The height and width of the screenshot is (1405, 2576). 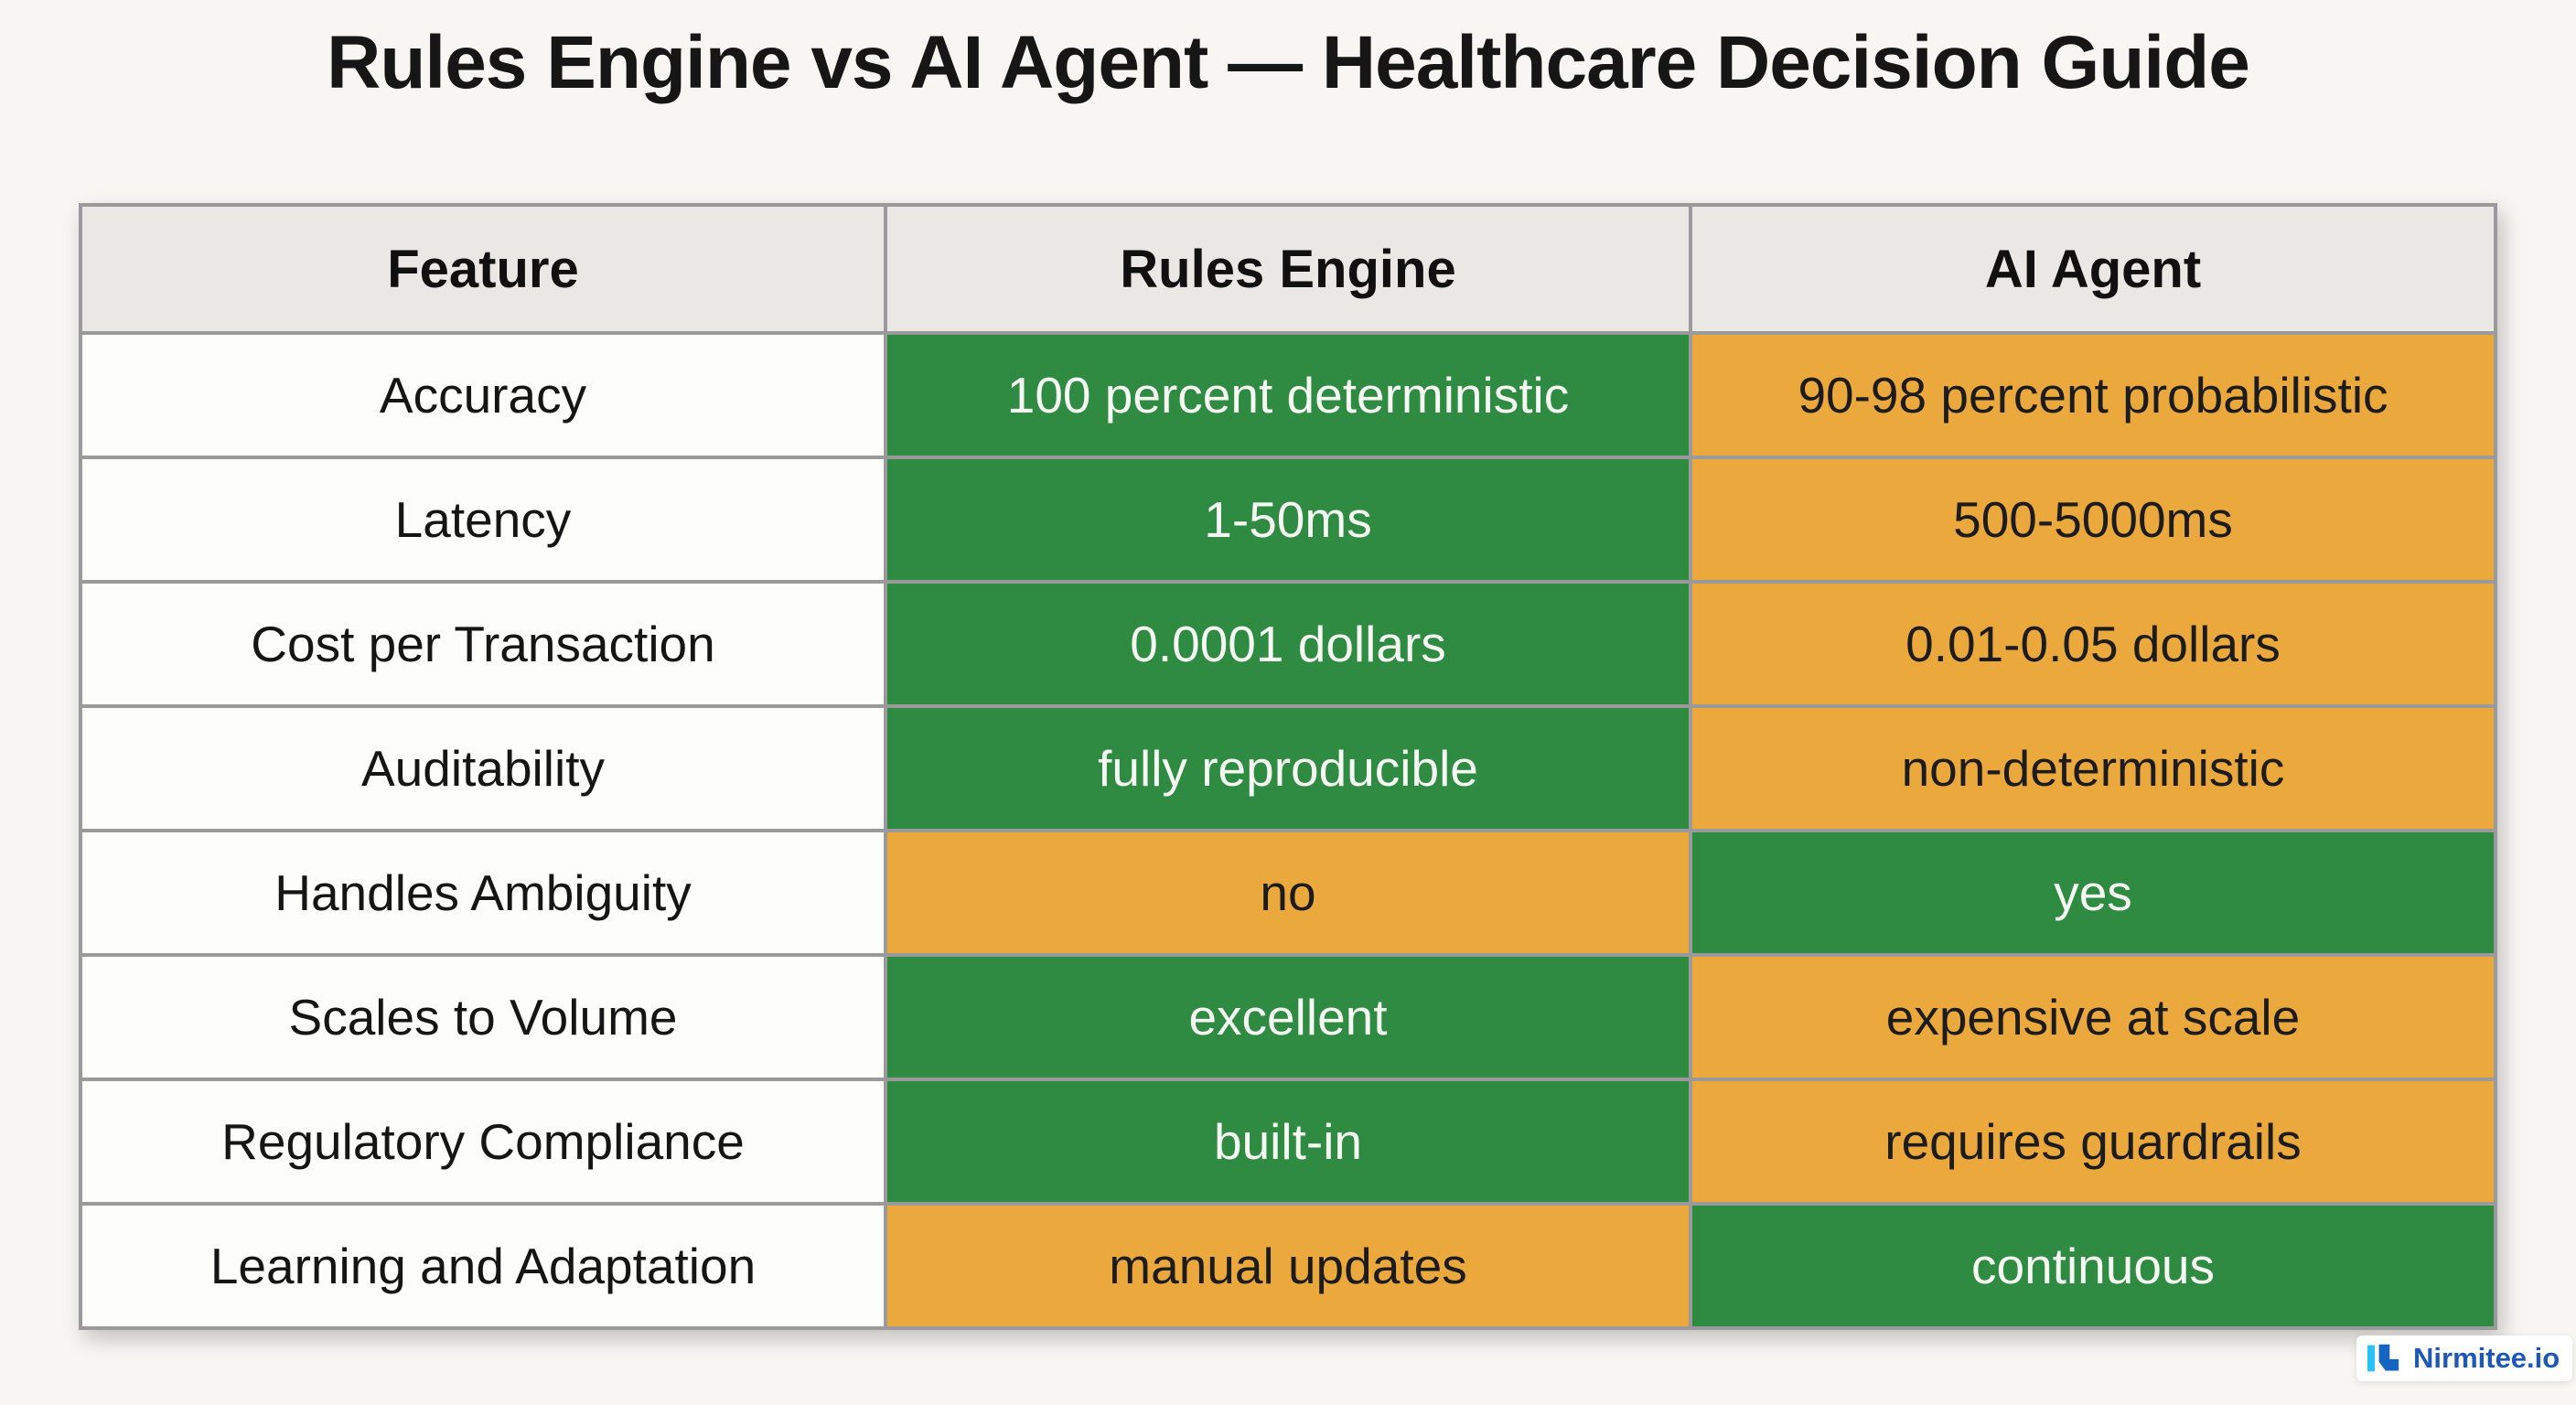 What do you see at coordinates (483, 768) in the screenshot?
I see `feature-cell: Auditability` at bounding box center [483, 768].